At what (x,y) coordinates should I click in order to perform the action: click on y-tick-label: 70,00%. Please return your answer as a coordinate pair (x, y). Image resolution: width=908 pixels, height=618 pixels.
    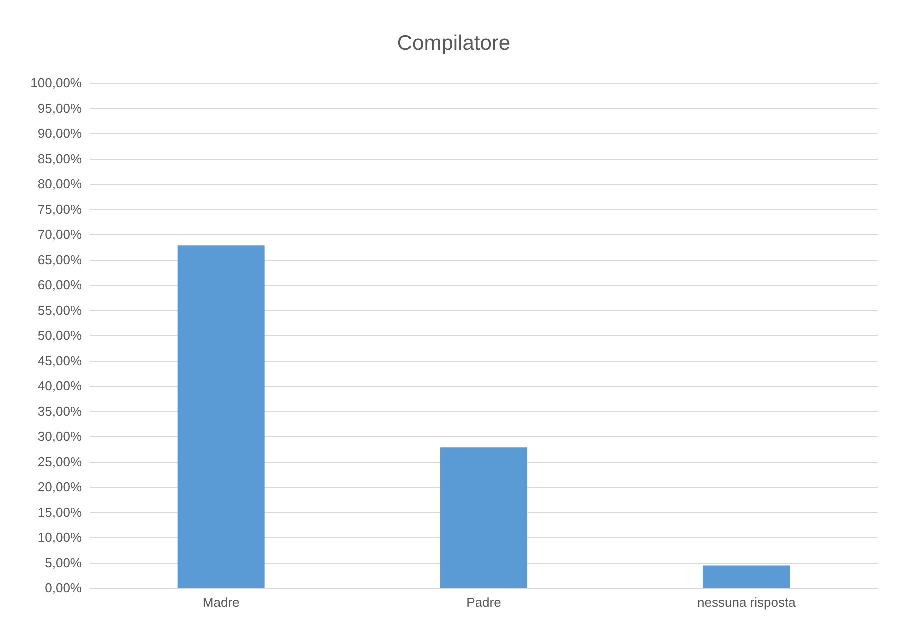
    Looking at the image, I should click on (60, 234).